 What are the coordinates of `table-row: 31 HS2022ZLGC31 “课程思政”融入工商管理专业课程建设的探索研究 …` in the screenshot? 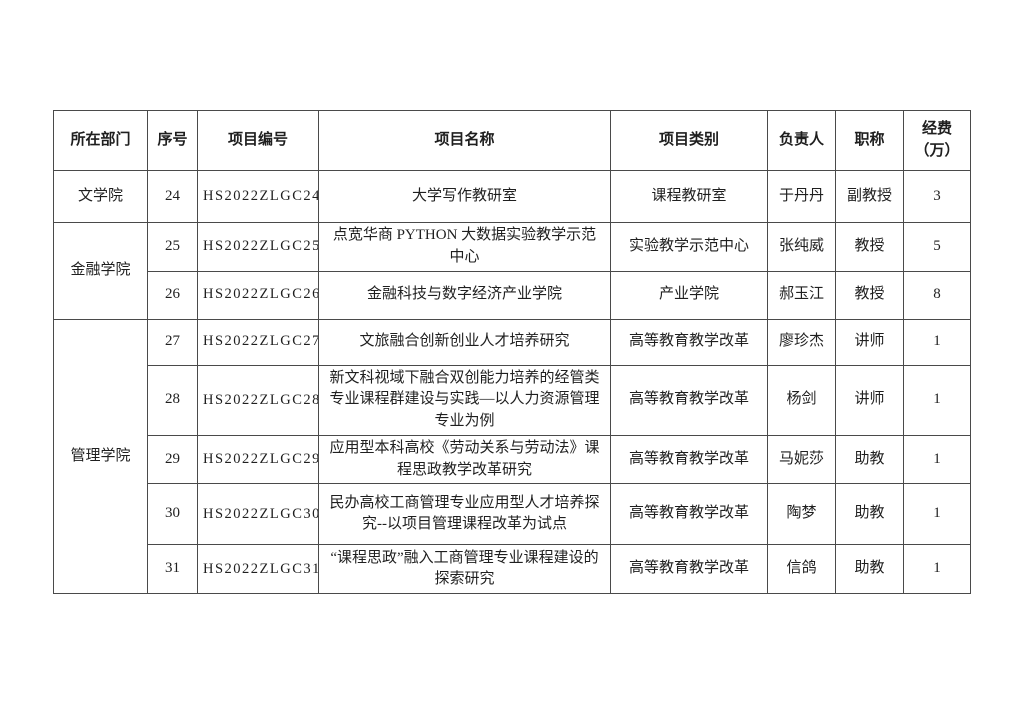 It's located at (512, 569).